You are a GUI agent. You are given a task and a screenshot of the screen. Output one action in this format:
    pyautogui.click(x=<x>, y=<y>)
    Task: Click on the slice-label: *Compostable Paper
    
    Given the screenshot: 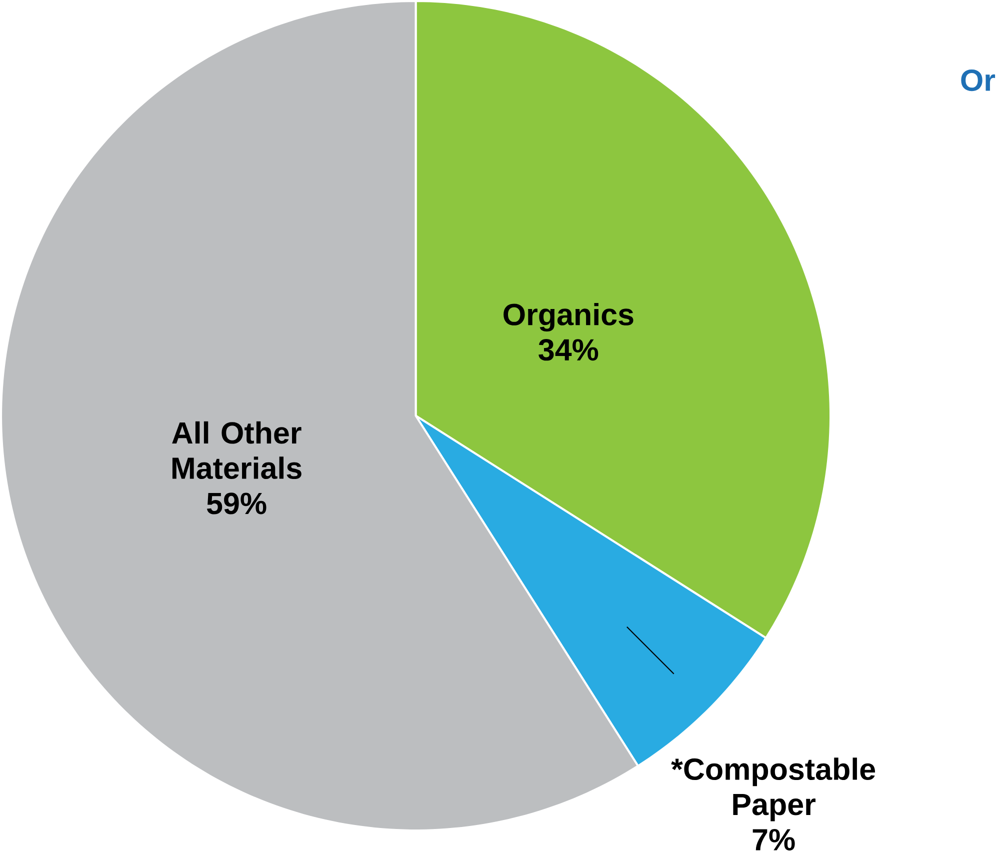 What is the action you would take?
    pyautogui.click(x=773, y=790)
    